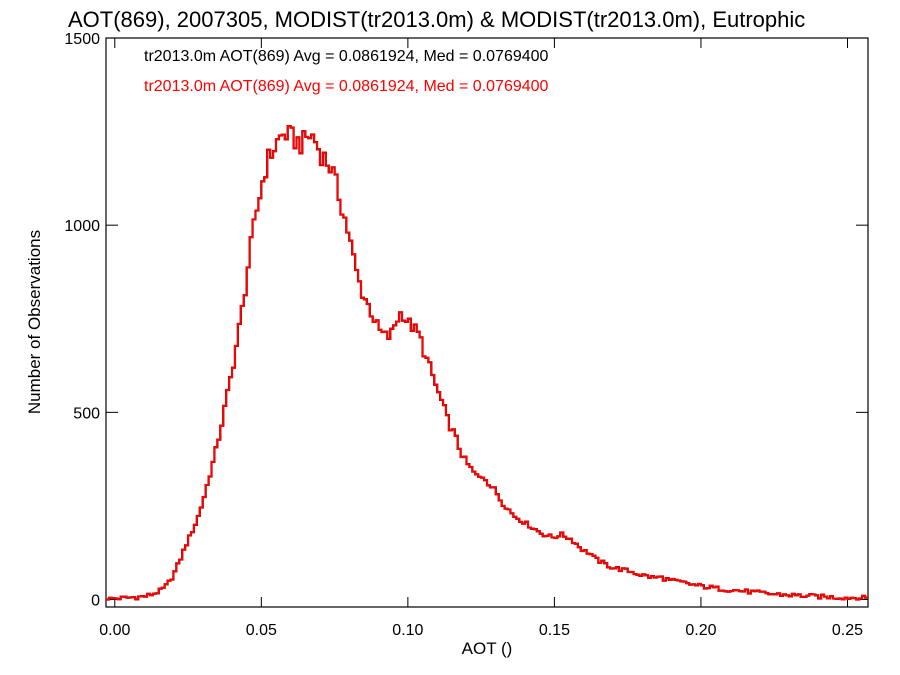 This screenshot has width=900, height=675. Describe the element at coordinates (82, 39) in the screenshot. I see `y-tick-label: 1500` at that location.